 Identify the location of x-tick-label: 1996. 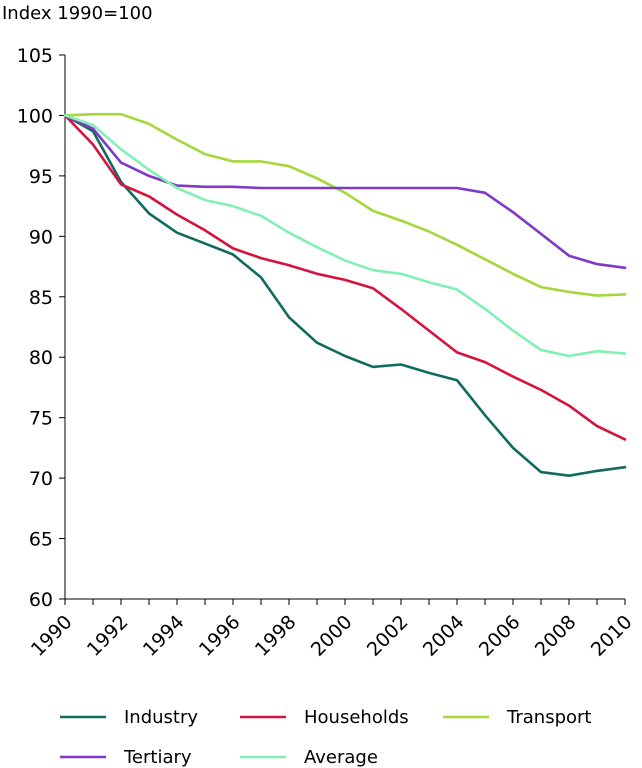
(220, 636).